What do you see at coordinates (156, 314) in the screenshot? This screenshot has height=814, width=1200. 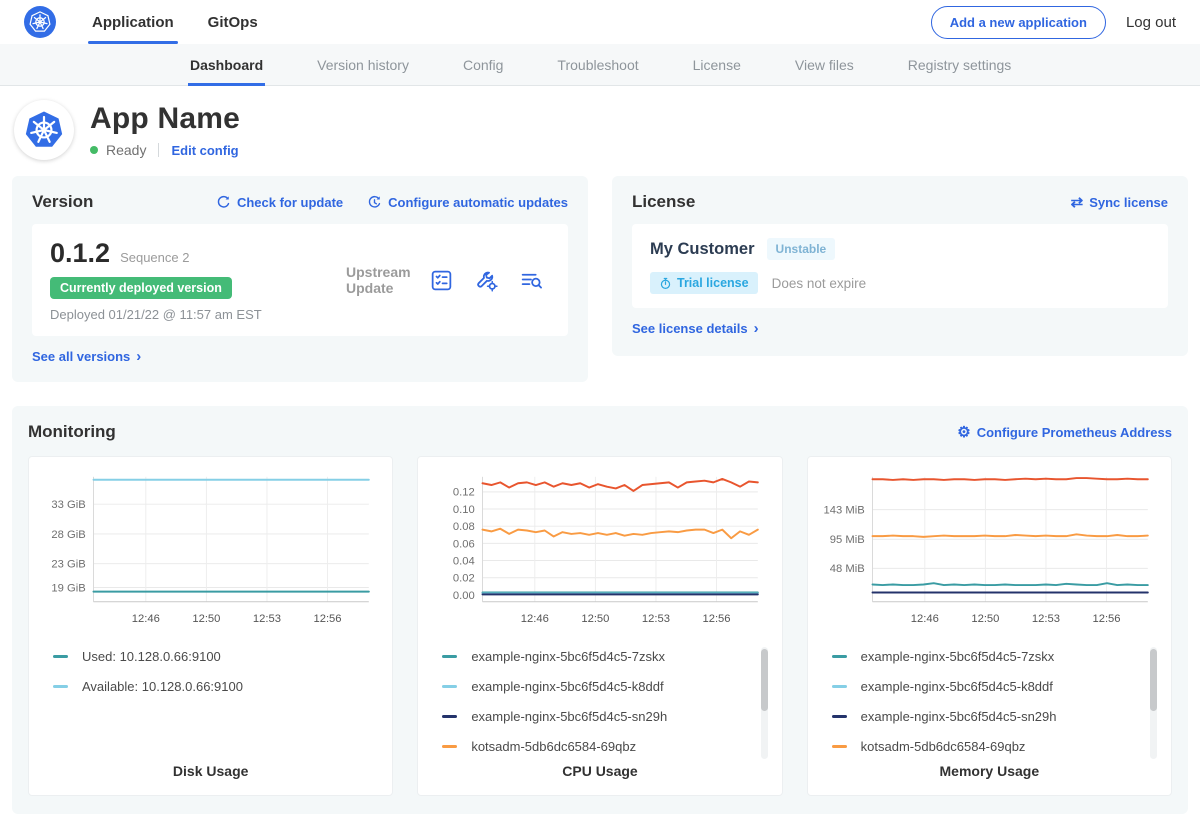 I see `deployed-timestamp: Deployed 01/21/22 @ 11:57 am EST` at bounding box center [156, 314].